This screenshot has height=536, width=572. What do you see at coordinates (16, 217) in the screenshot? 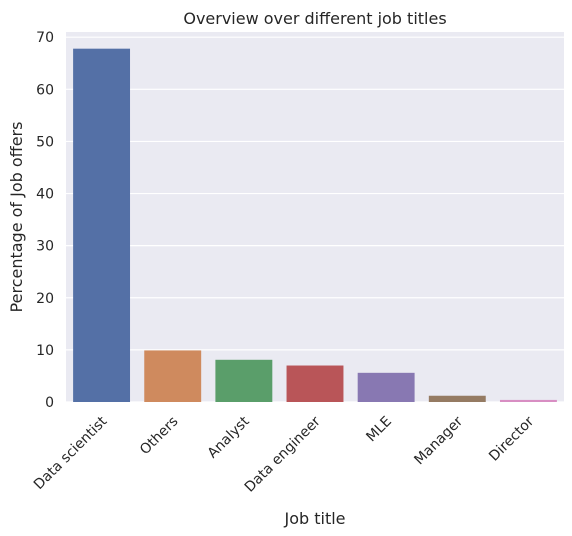
I see `y-axis-title: Percentage of Job offers` at bounding box center [16, 217].